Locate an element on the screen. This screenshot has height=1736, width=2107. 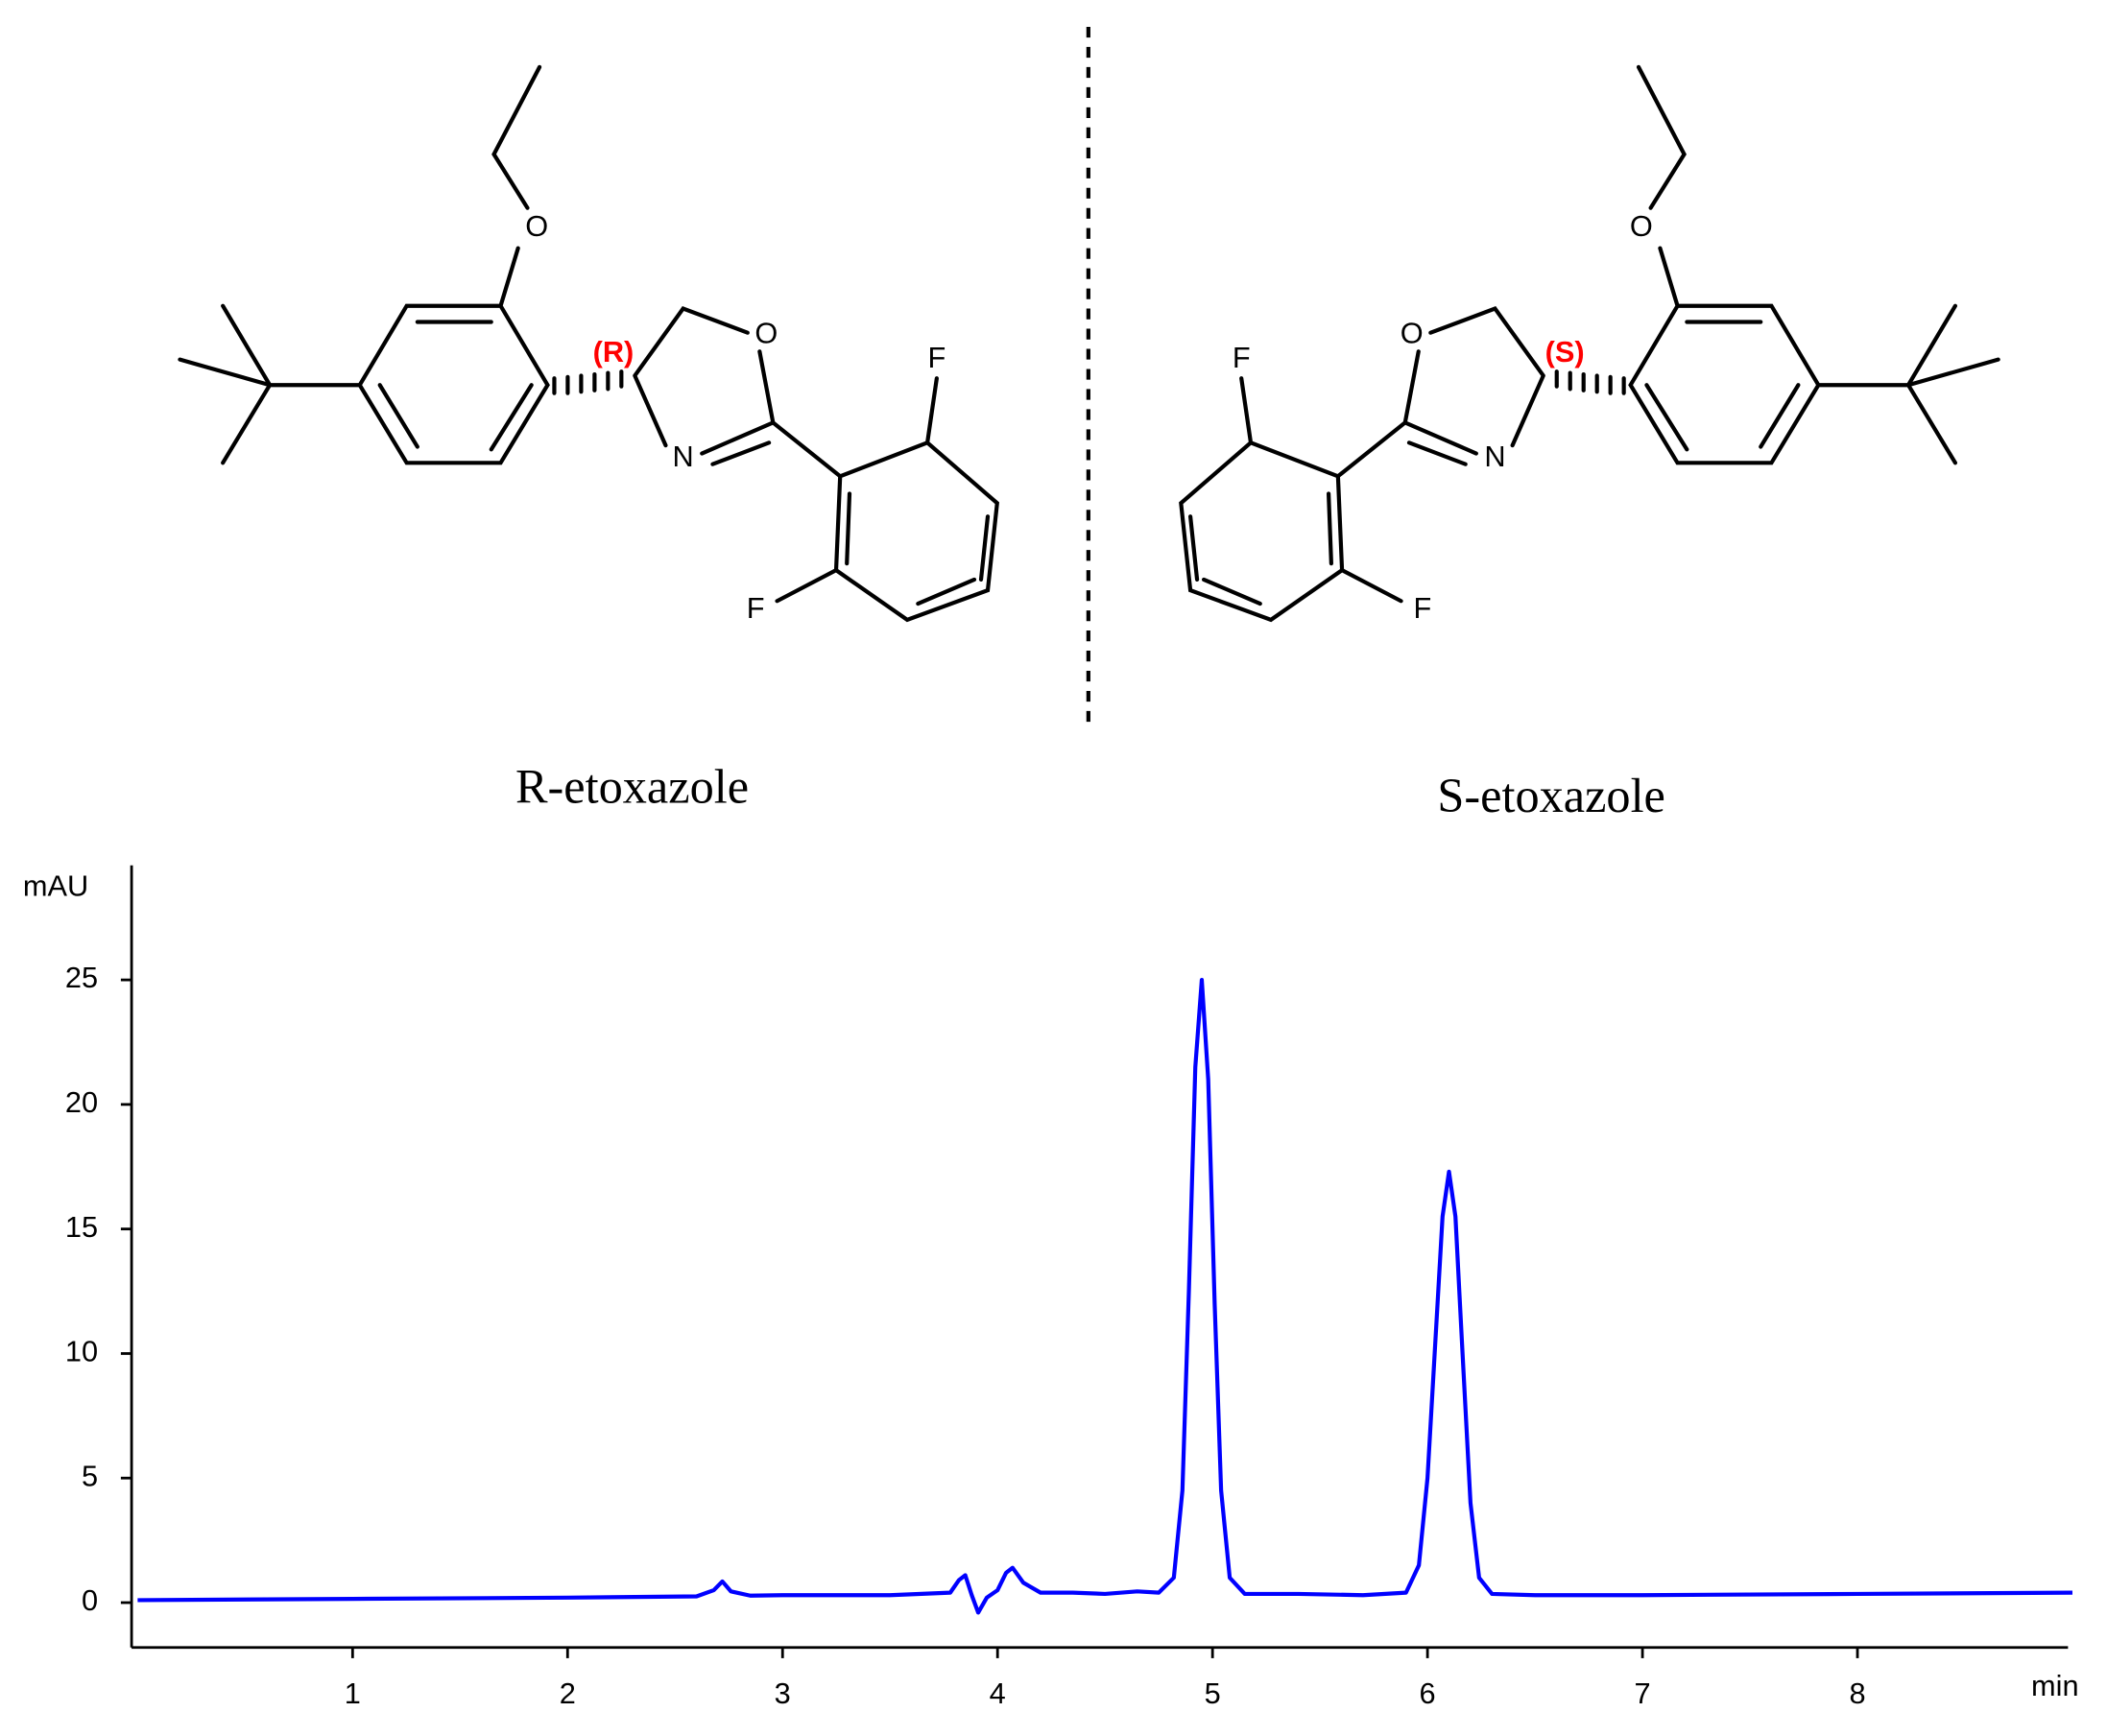
y-tick-label: 5 is located at coordinates (90, 1475).